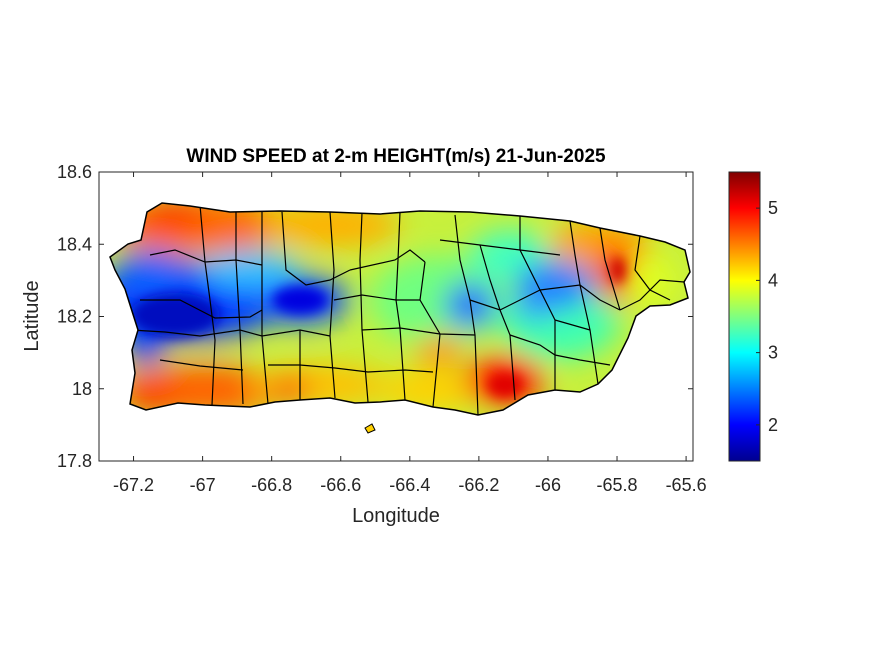  Describe the element at coordinates (773, 425) in the screenshot. I see `colorbar-tick-label: 2` at that location.